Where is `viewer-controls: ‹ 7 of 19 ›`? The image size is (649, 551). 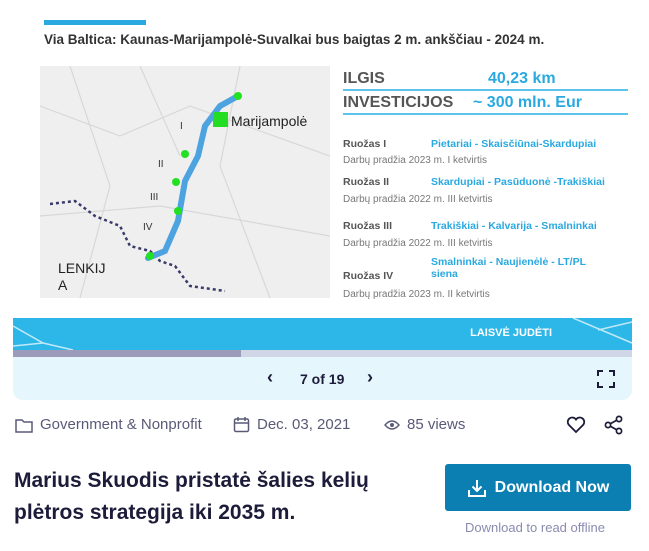
viewer-controls: ‹ 7 of 19 › is located at coordinates (322, 378).